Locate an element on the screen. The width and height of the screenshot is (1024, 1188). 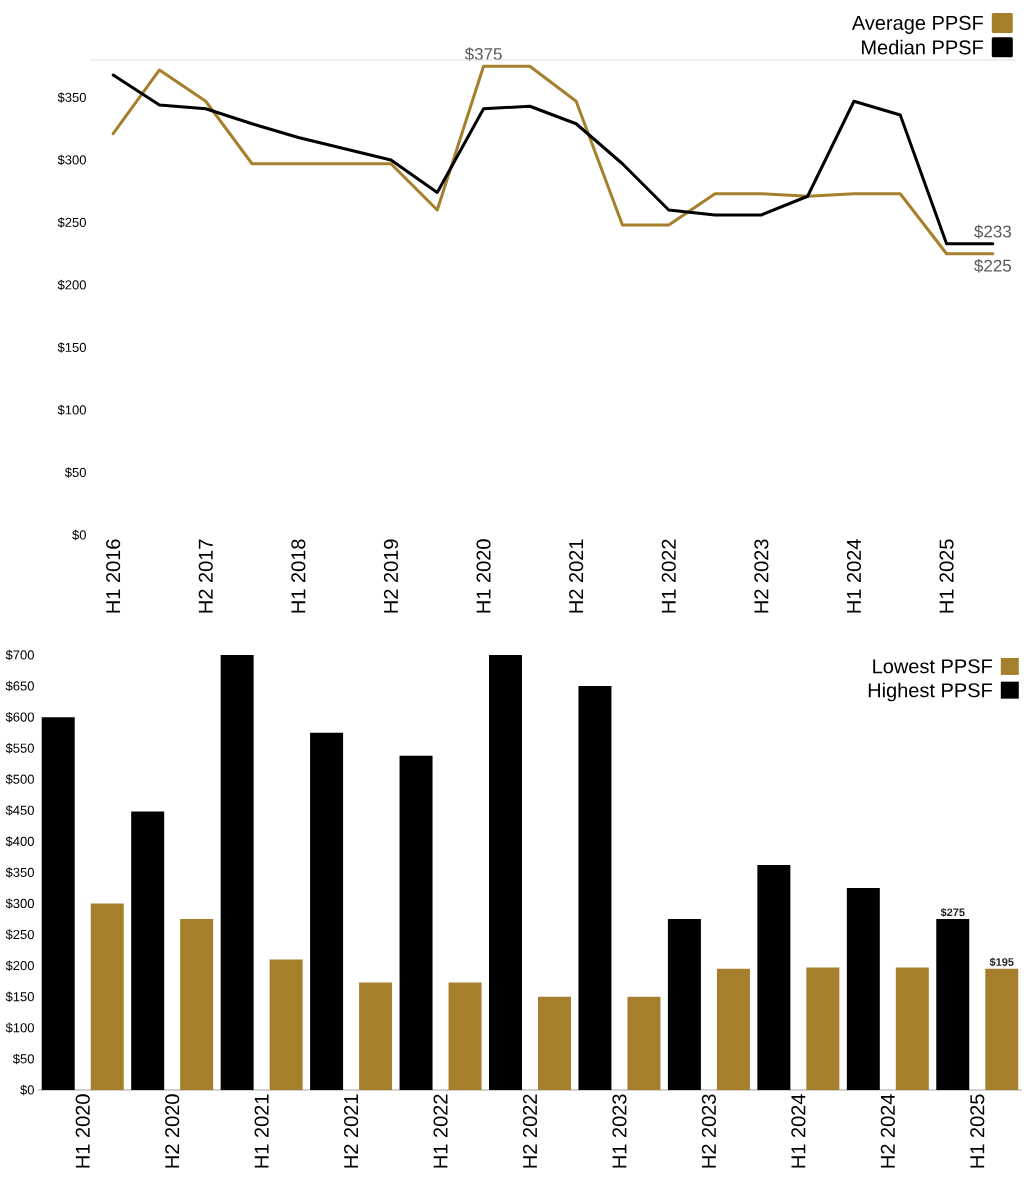
x-tick-label: H2 2024 is located at coordinates (887, 1131).